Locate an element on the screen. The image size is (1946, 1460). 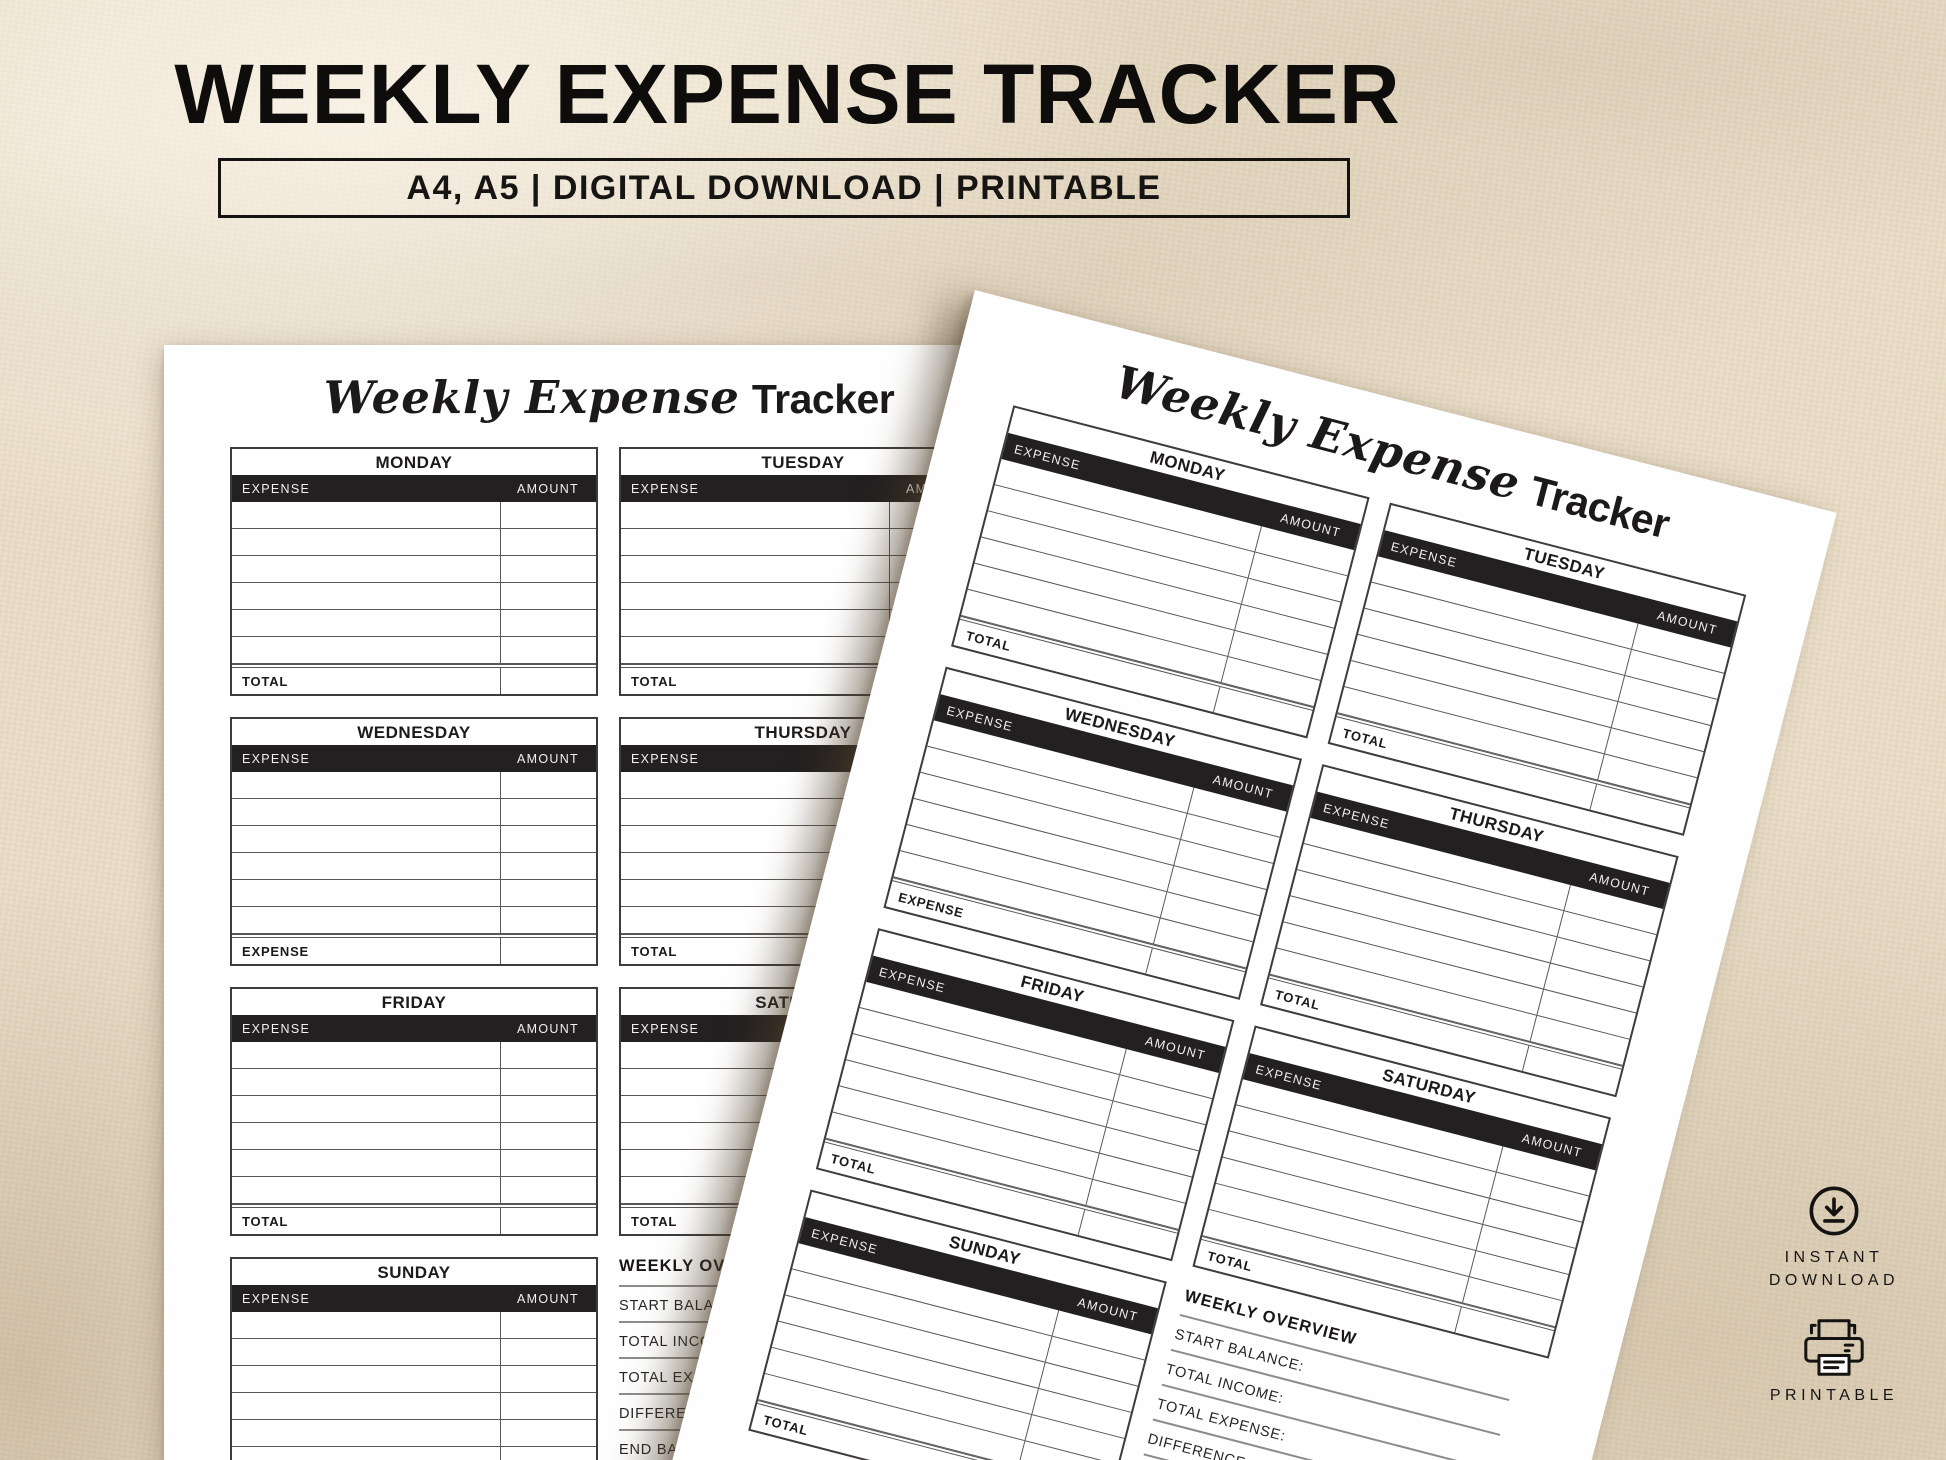
printable-label: PRINTABLE is located at coordinates (1834, 1395).